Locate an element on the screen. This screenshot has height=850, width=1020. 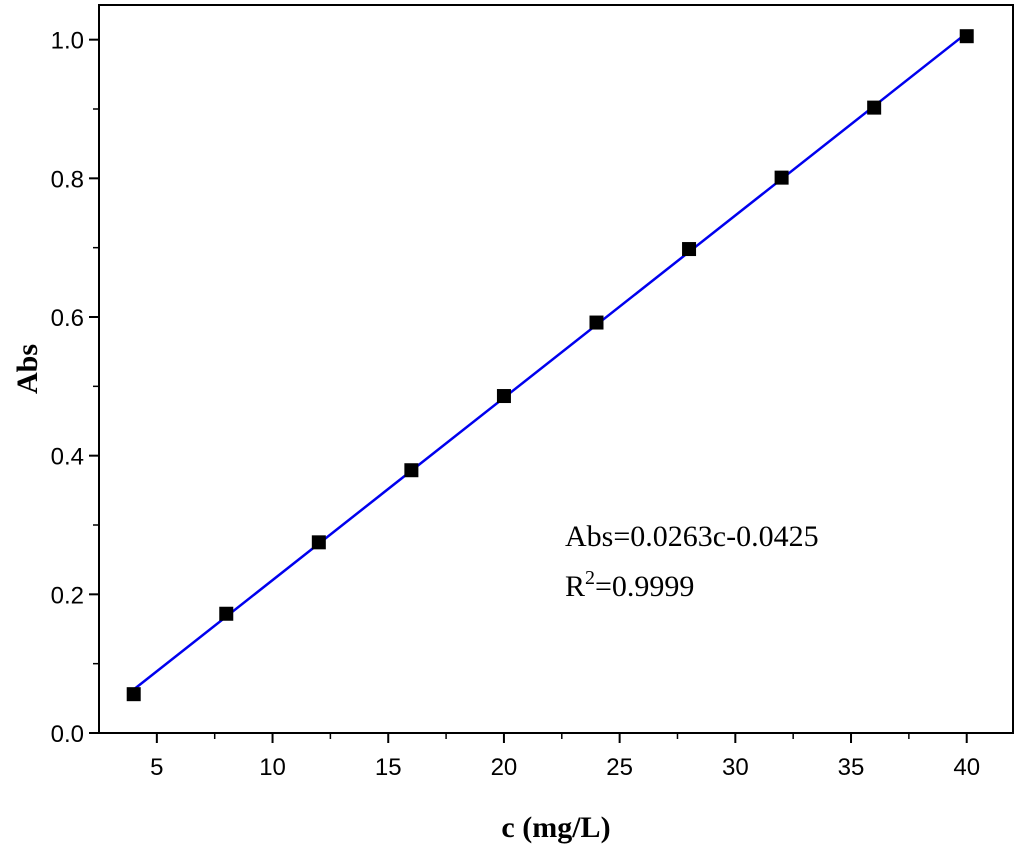
y-tick-label: 0.0 is located at coordinates (67, 734).